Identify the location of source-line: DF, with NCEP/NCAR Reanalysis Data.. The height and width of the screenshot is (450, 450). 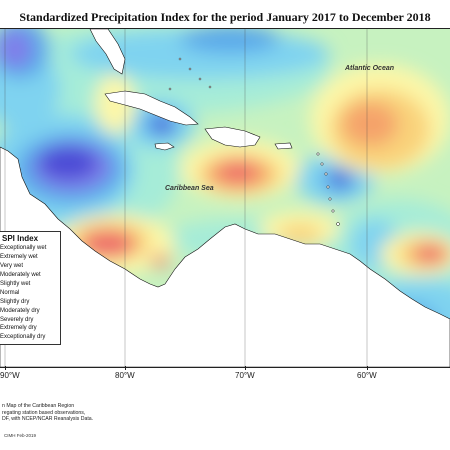
(48, 419).